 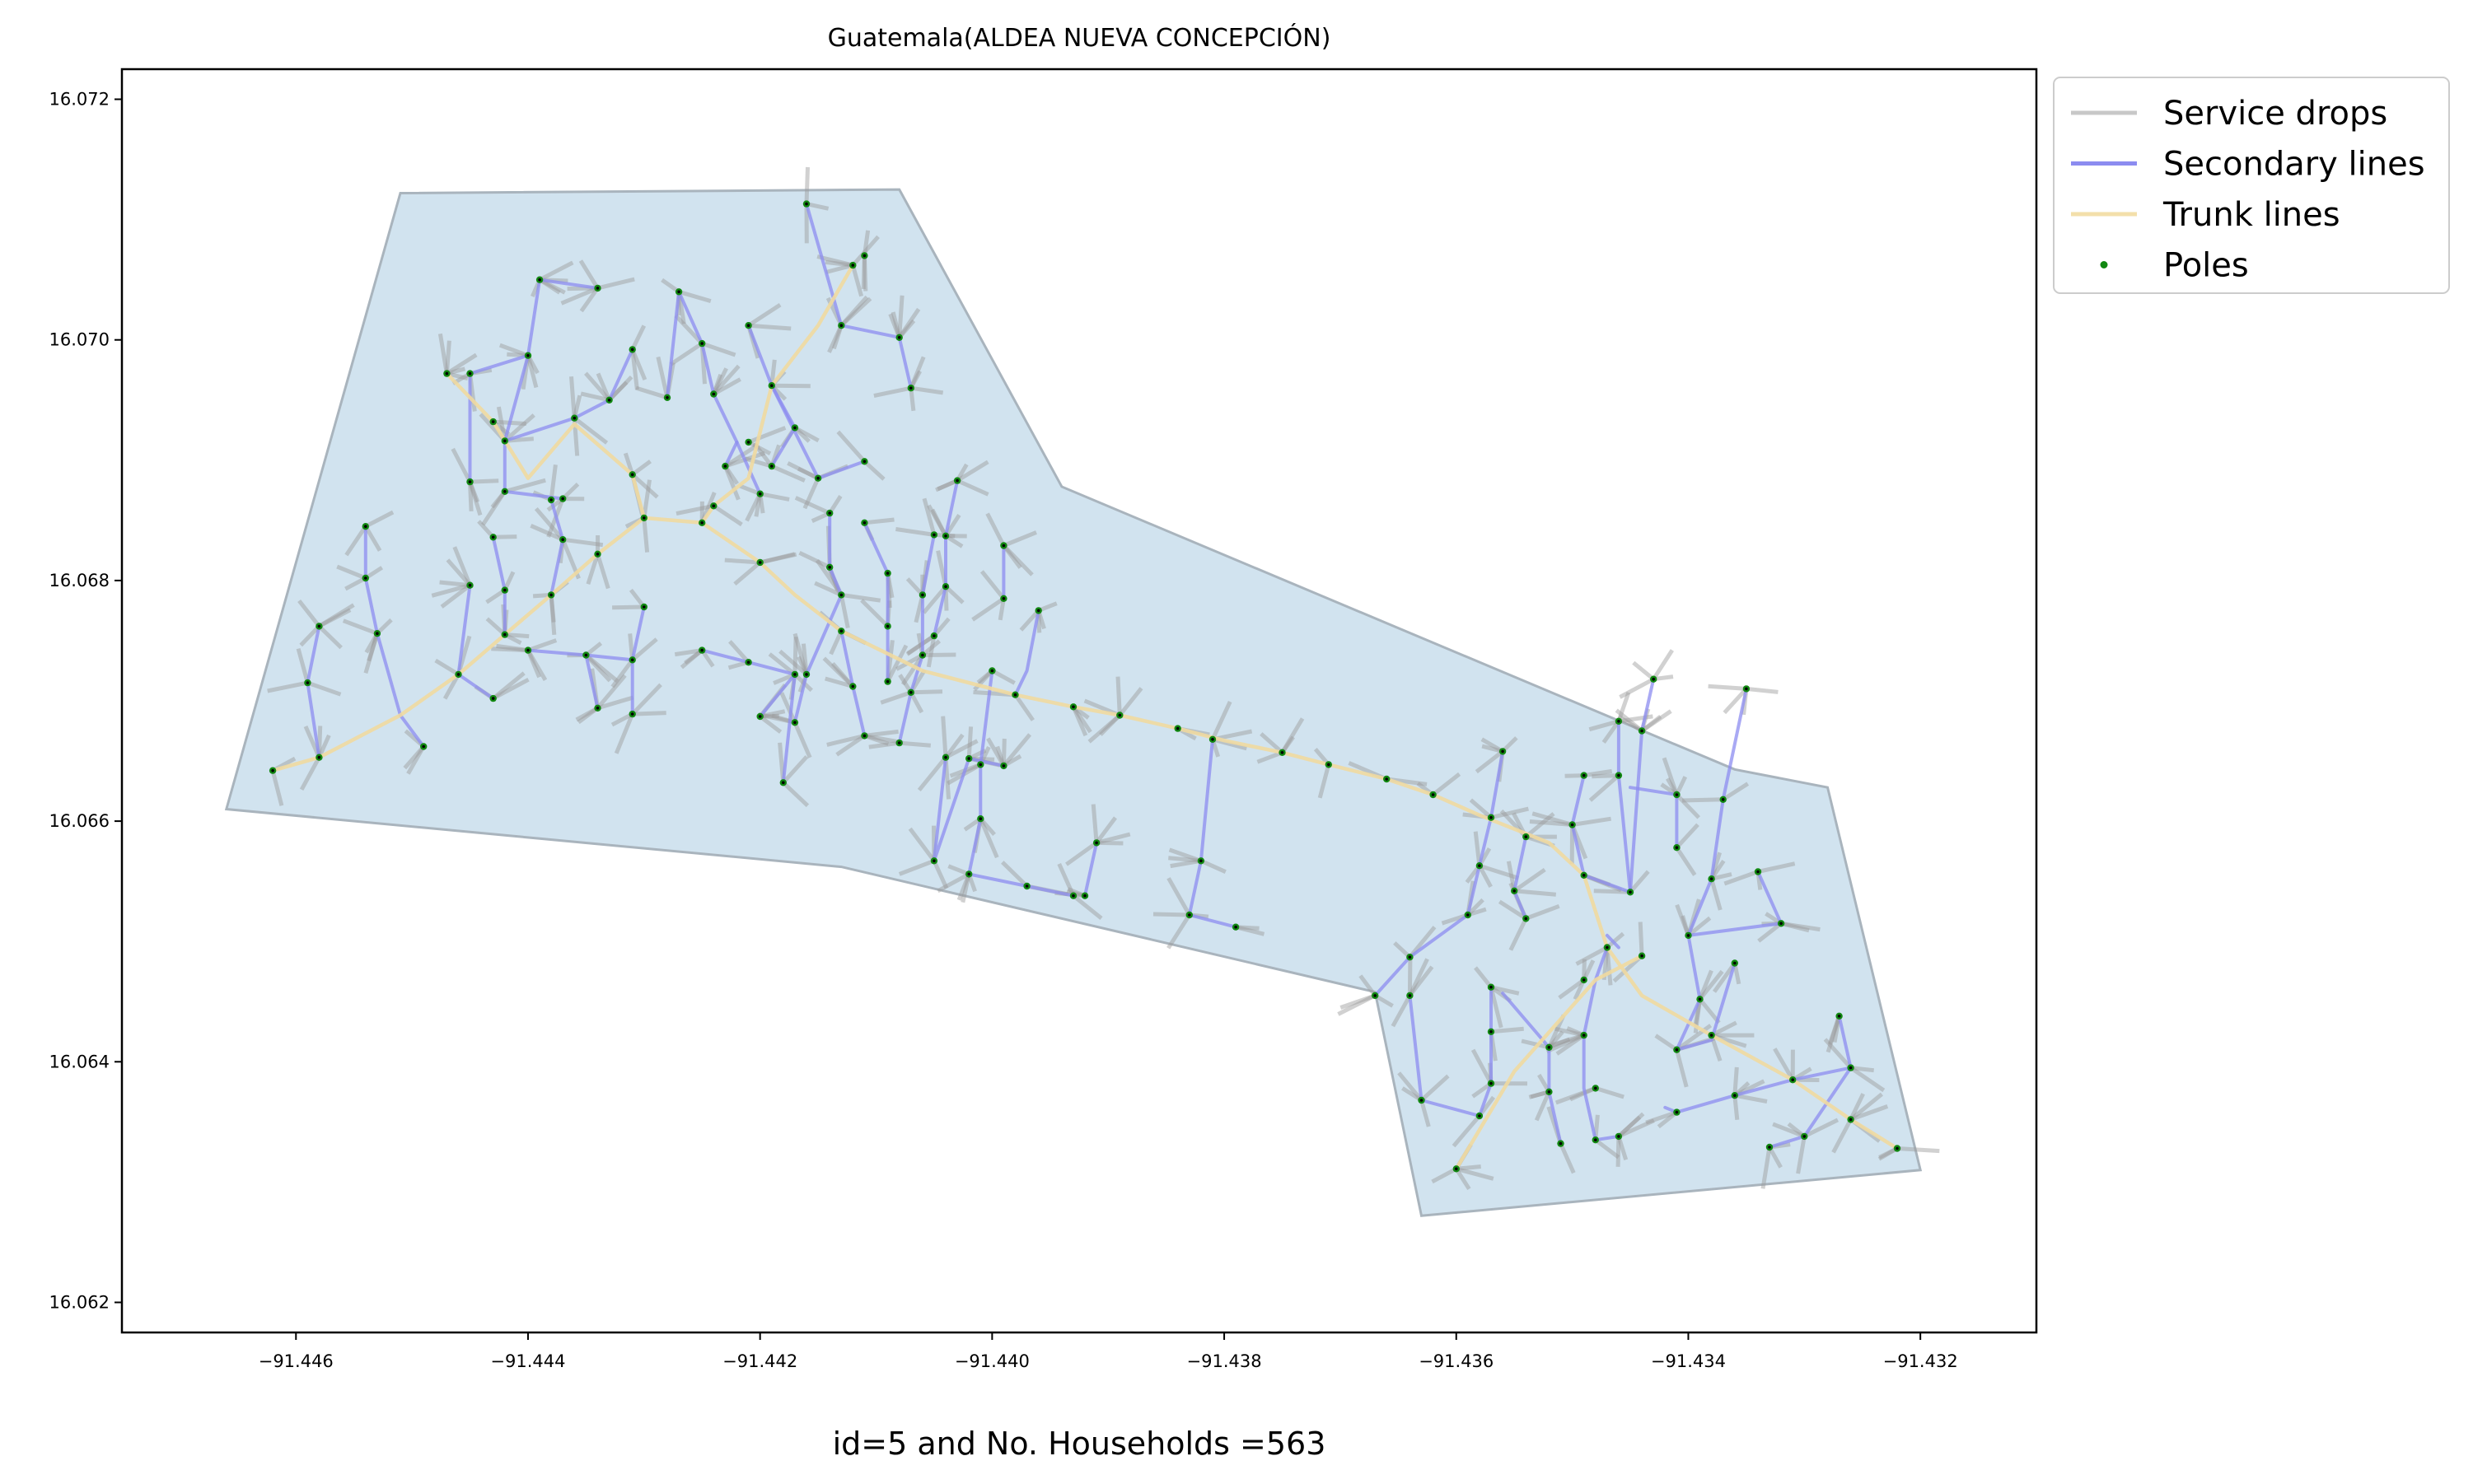 I want to click on legend-item: Poles, so click(x=2175, y=266).